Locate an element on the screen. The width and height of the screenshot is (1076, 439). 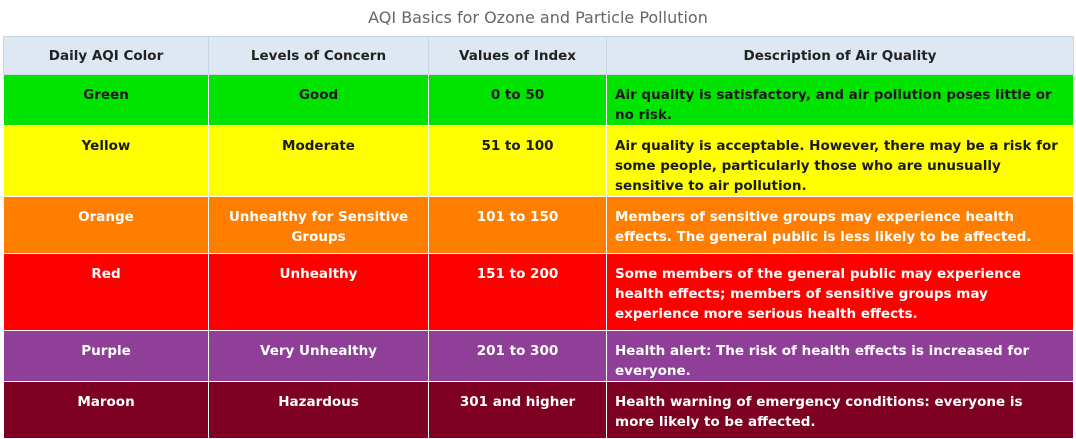
cell-color: Green is located at coordinates (106, 100).